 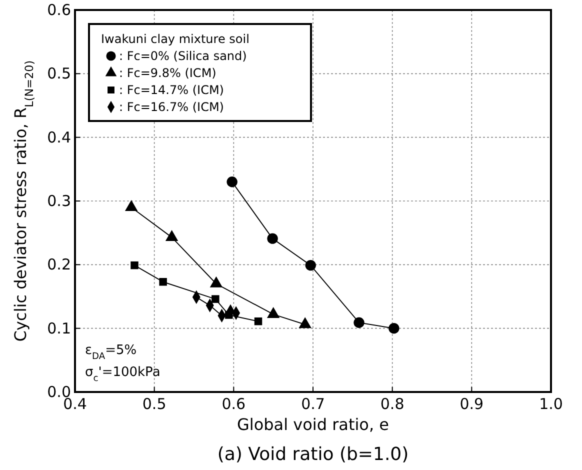 What do you see at coordinates (313, 424) in the screenshot?
I see `x-axis-title: Global void ratio, e` at bounding box center [313, 424].